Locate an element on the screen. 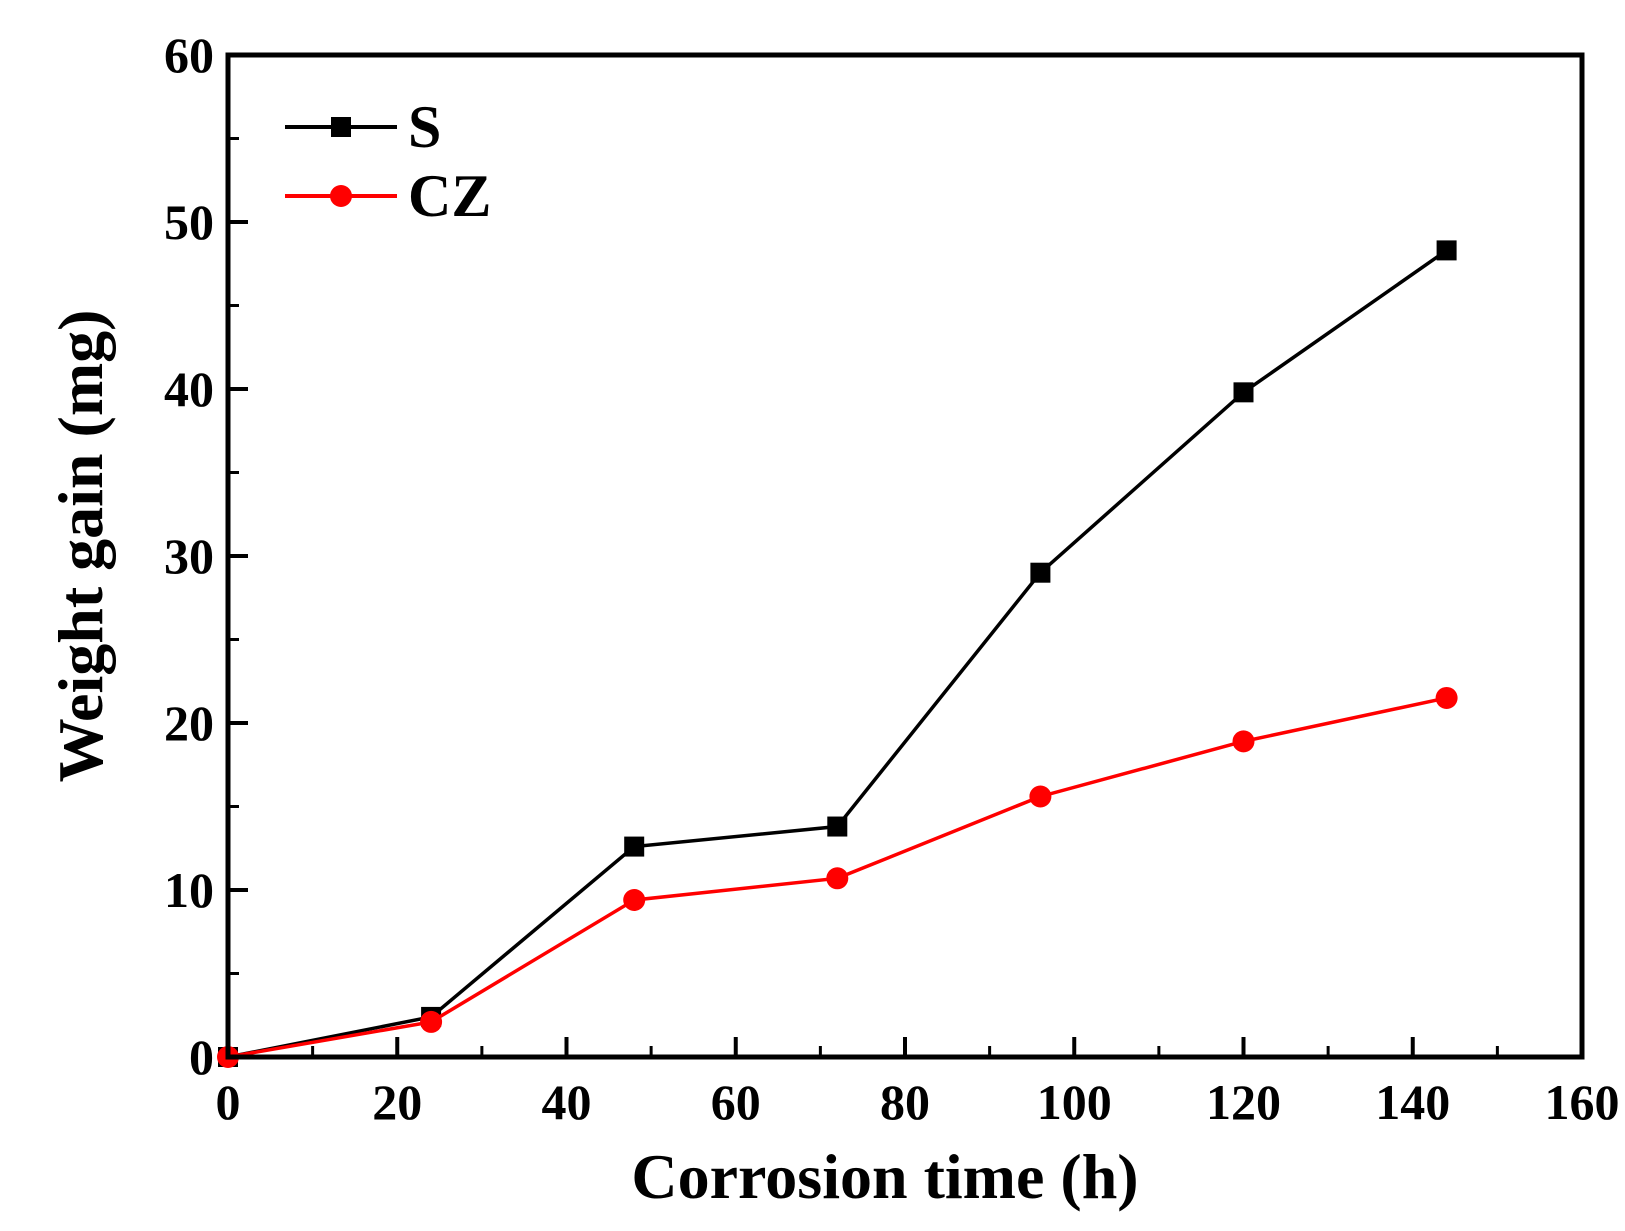 Image resolution: width=1625 pixels, height=1231 pixels. x-tick-label: 160 is located at coordinates (1582, 1102).